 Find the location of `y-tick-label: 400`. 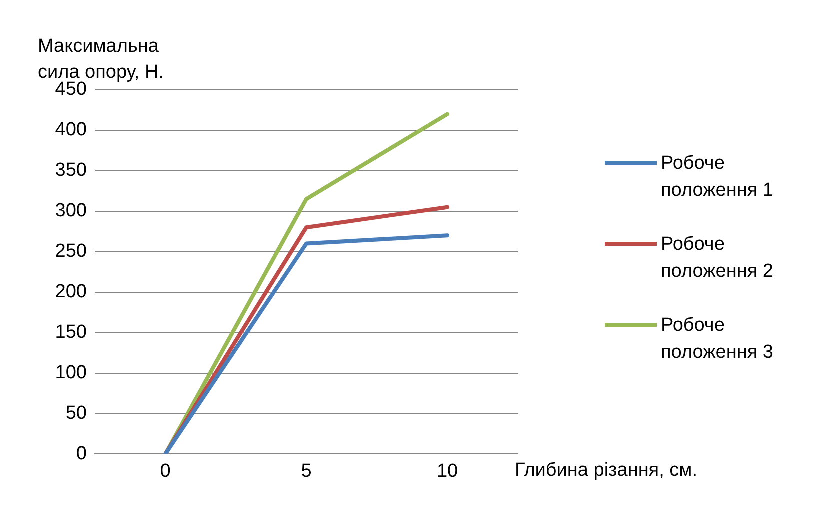

y-tick-label: 400 is located at coordinates (71, 130).